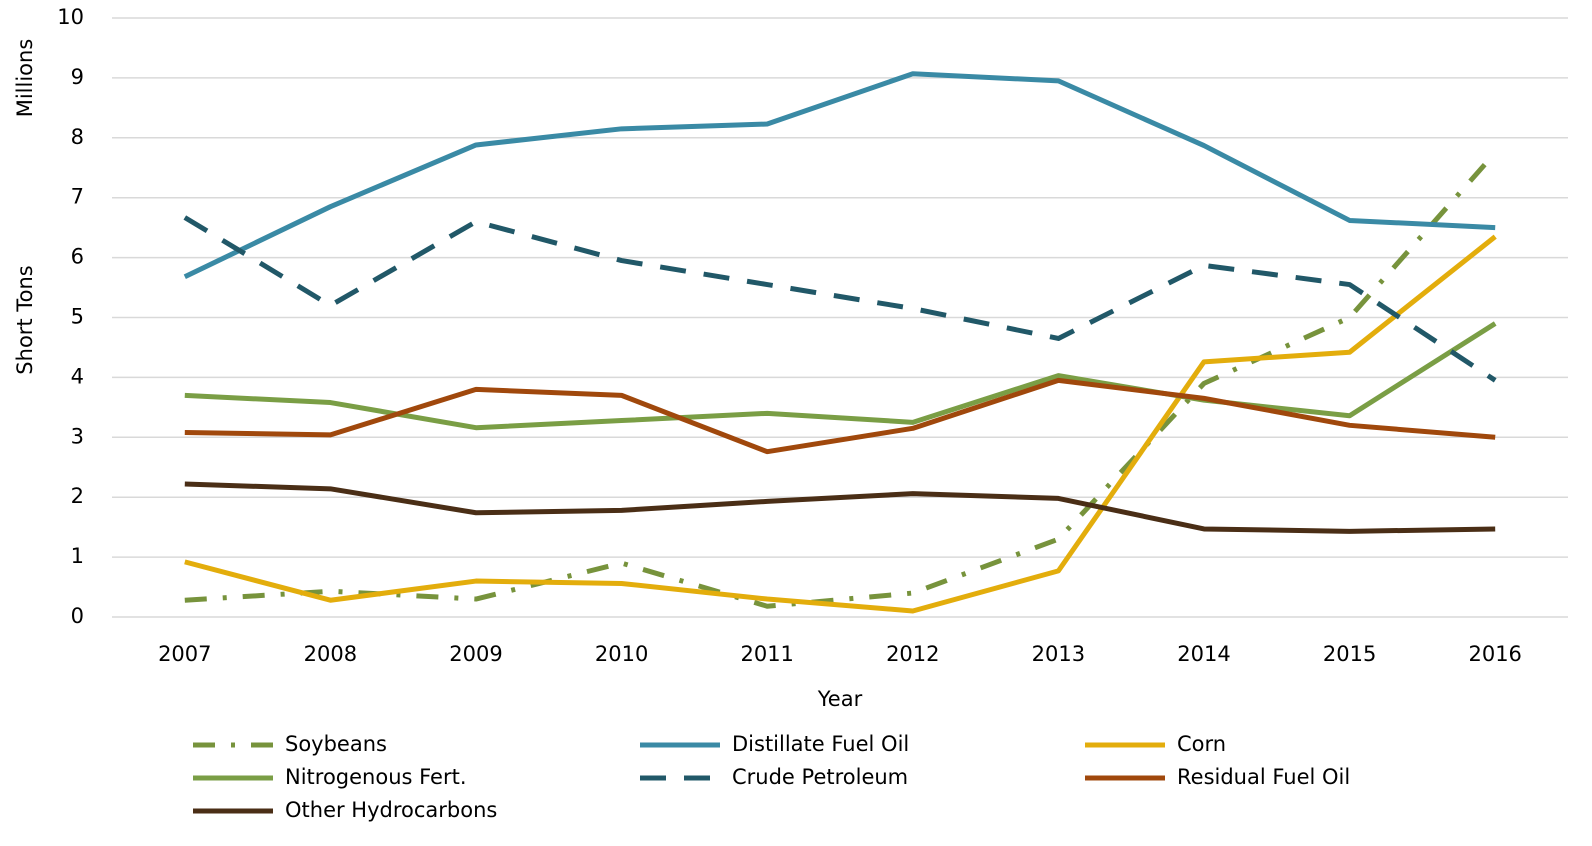 The image size is (1592, 846). What do you see at coordinates (1263, 777) in the screenshot?
I see `legend-label: Residual Fuel Oil` at bounding box center [1263, 777].